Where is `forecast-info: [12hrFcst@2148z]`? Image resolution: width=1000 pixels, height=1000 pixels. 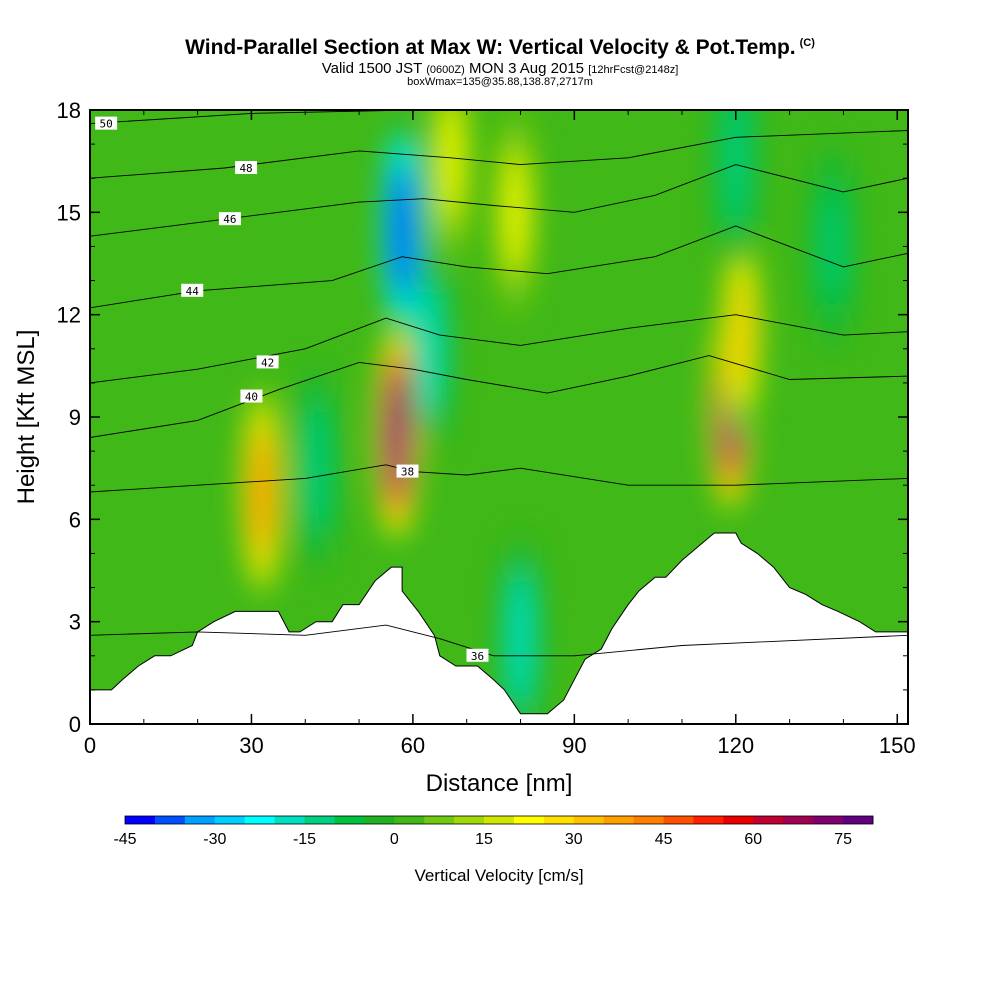 forecast-info: [12hrFcst@2148z] is located at coordinates (633, 70).